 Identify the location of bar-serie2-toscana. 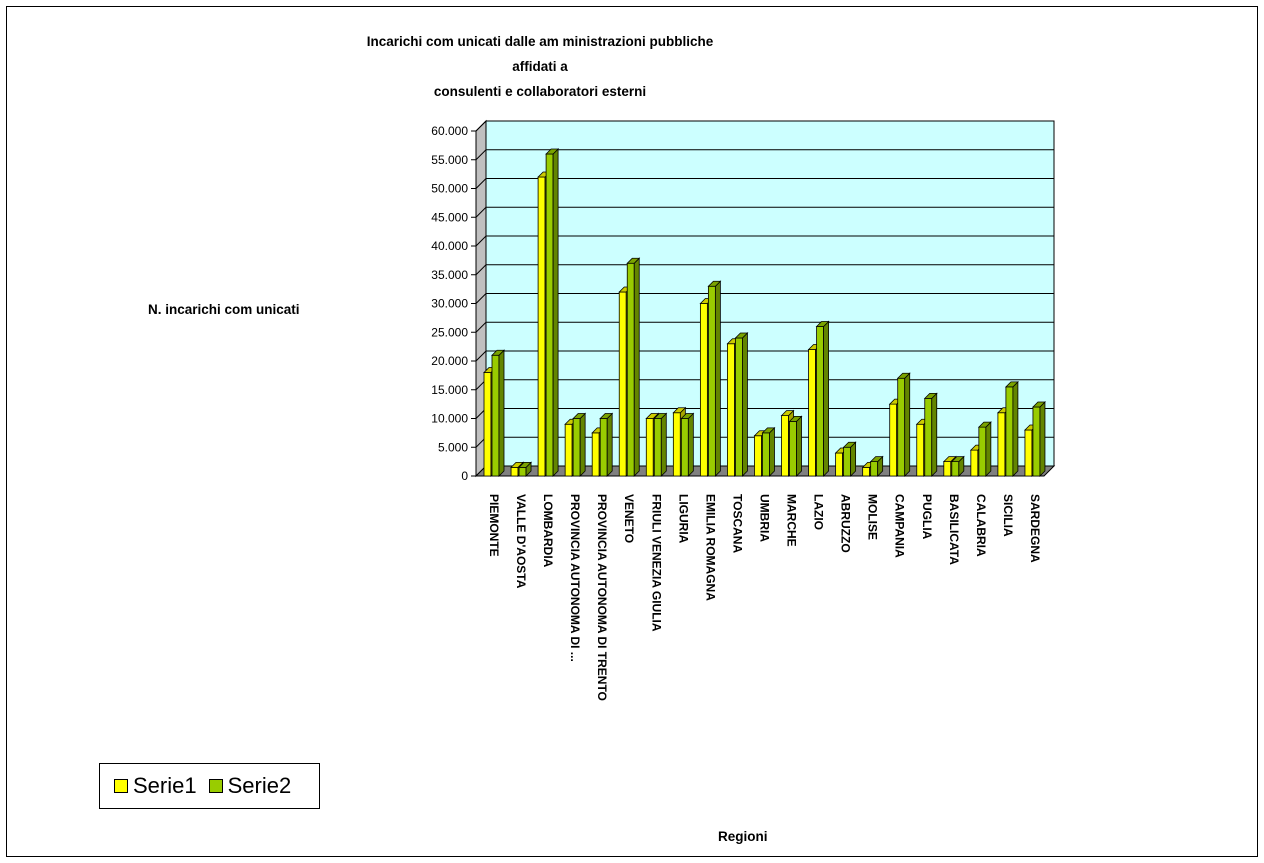
(741, 404).